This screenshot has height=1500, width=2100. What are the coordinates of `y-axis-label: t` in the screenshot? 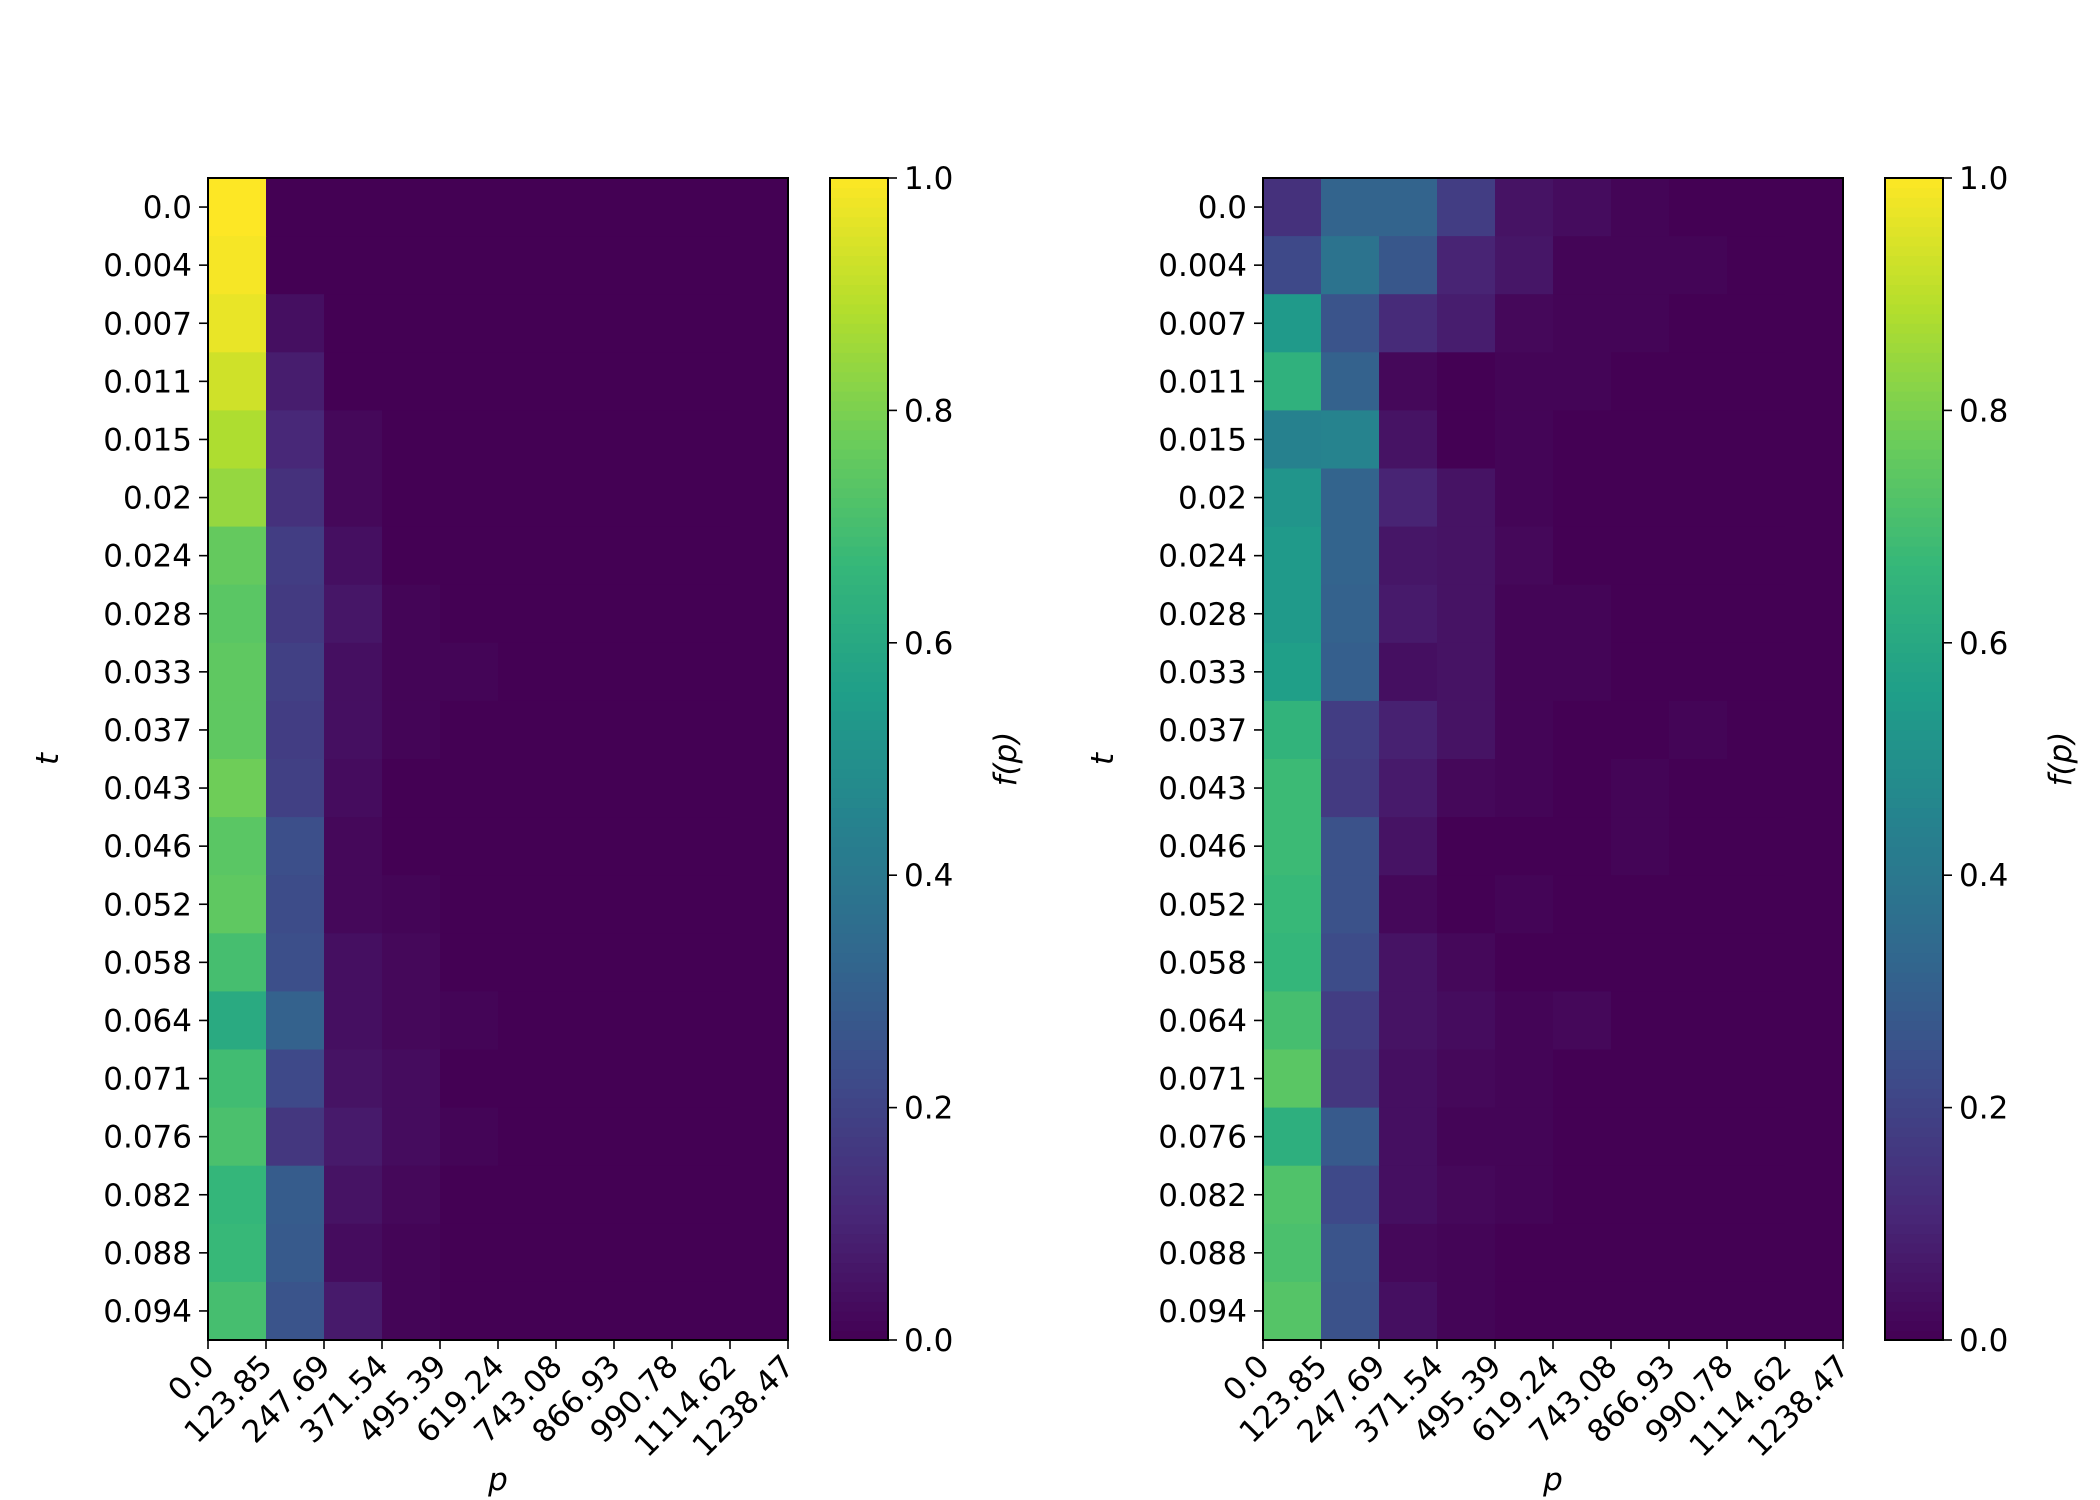 It's located at (1103, 758).